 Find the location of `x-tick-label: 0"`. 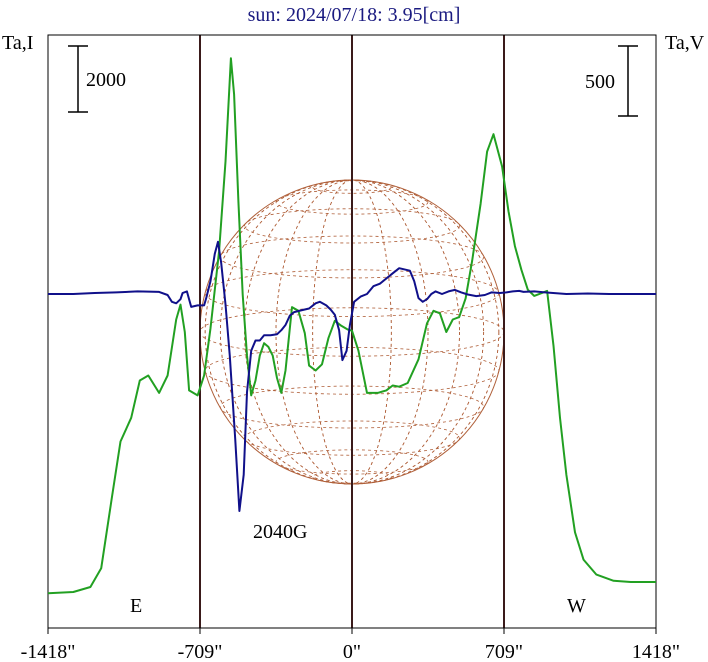

x-tick-label: 0" is located at coordinates (352, 651).